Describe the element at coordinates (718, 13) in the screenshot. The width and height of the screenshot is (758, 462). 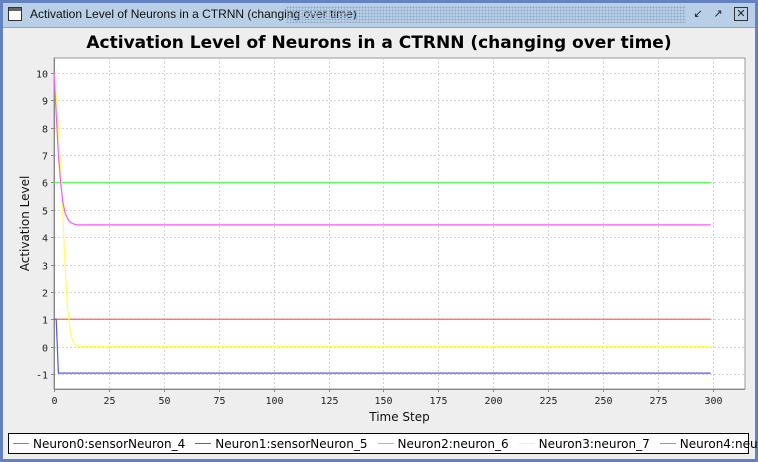
I see `maximize-icon: ↗` at that location.